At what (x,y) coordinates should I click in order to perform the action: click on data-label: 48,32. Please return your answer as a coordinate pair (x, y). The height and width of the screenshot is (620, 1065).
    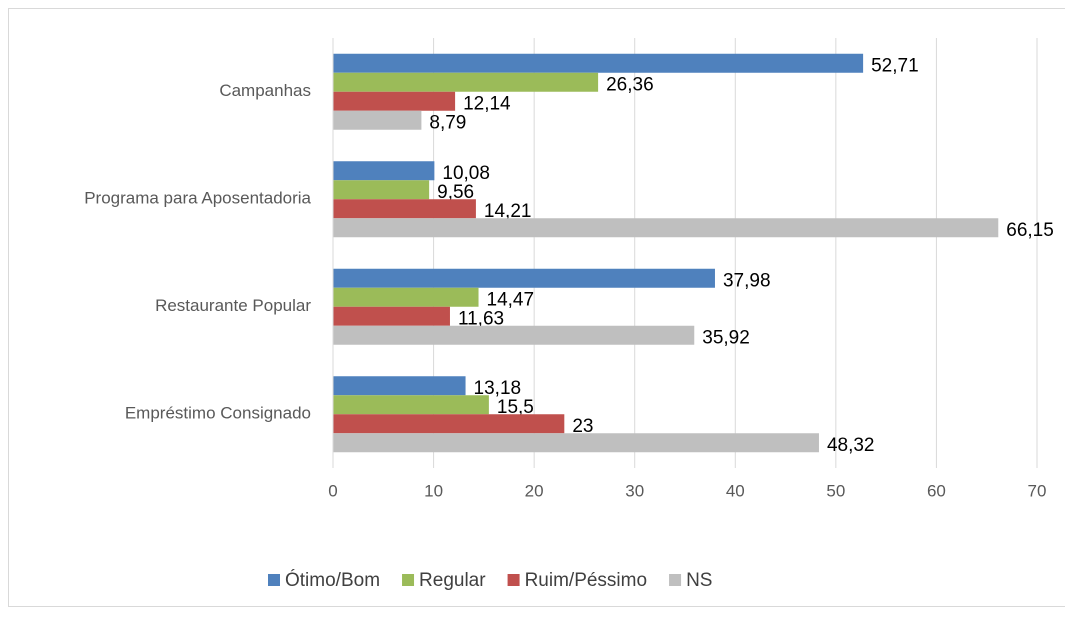
    Looking at the image, I should click on (851, 445).